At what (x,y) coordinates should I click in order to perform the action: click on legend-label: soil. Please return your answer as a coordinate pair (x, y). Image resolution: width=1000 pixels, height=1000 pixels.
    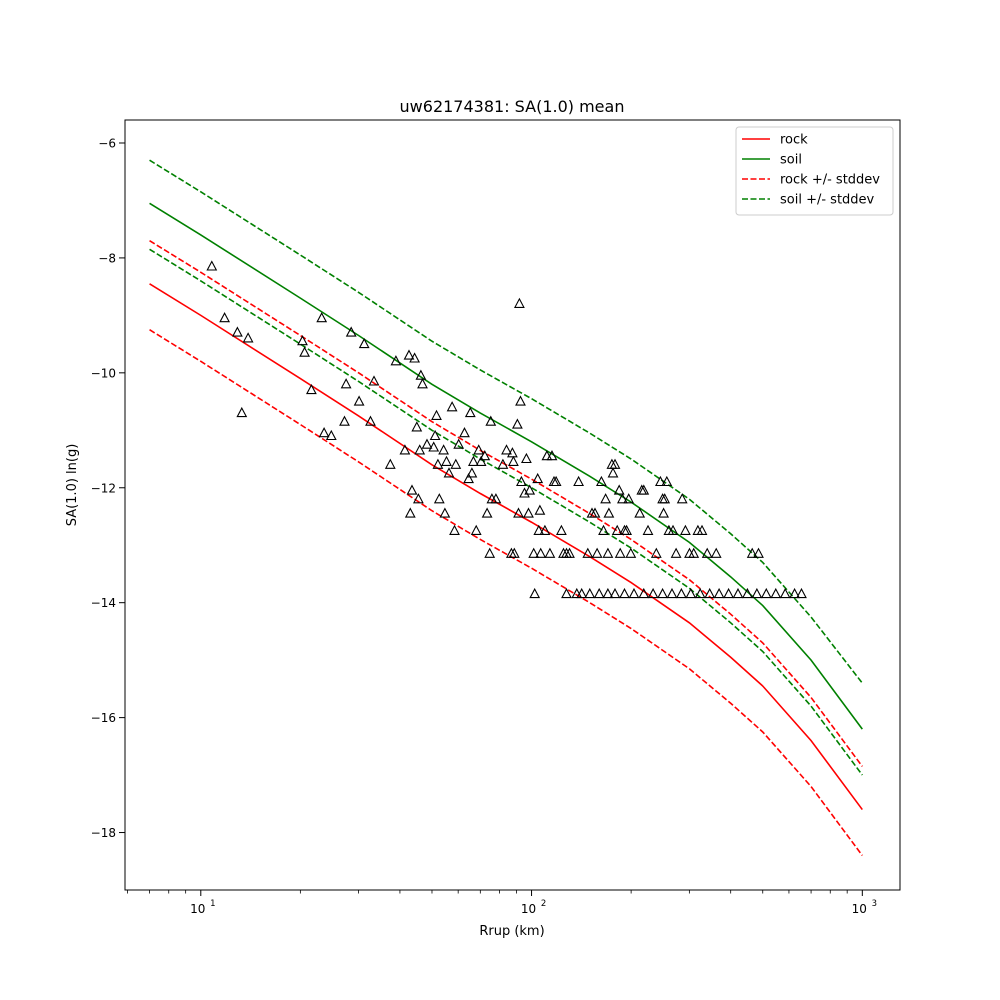
    Looking at the image, I should click on (791, 160).